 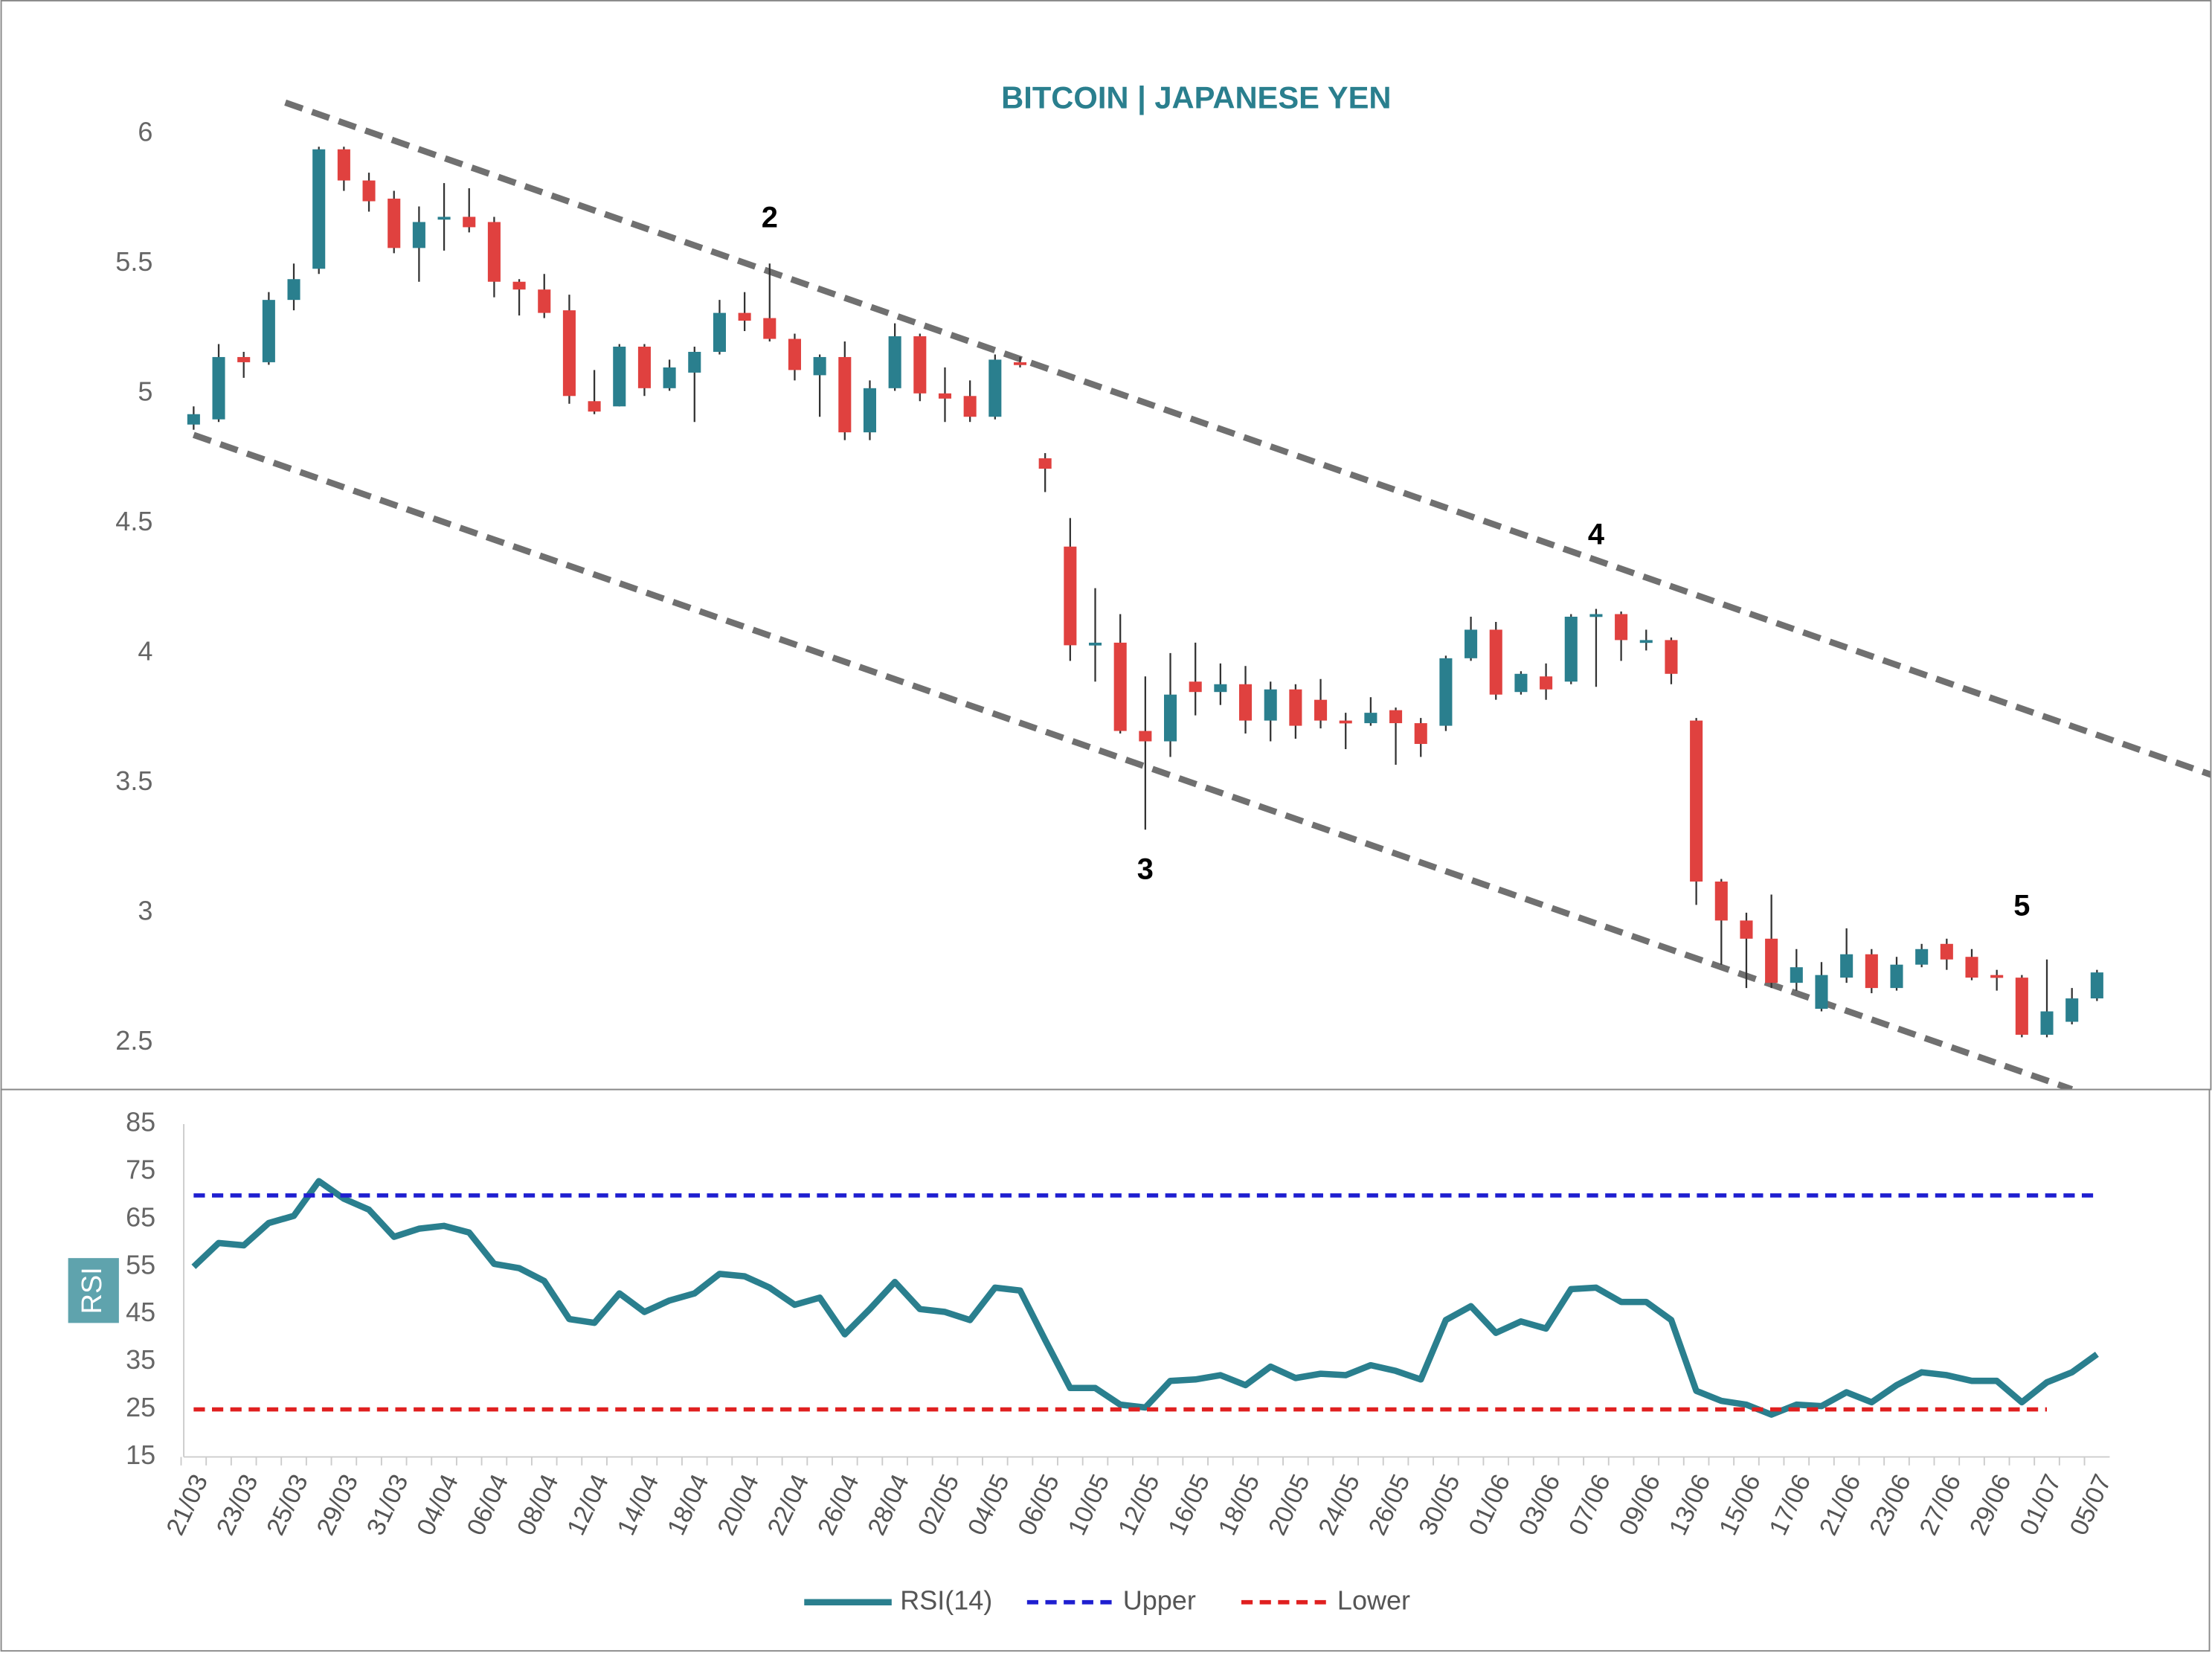 What do you see at coordinates (141, 1169) in the screenshot?
I see `y-tick-label: 75` at bounding box center [141, 1169].